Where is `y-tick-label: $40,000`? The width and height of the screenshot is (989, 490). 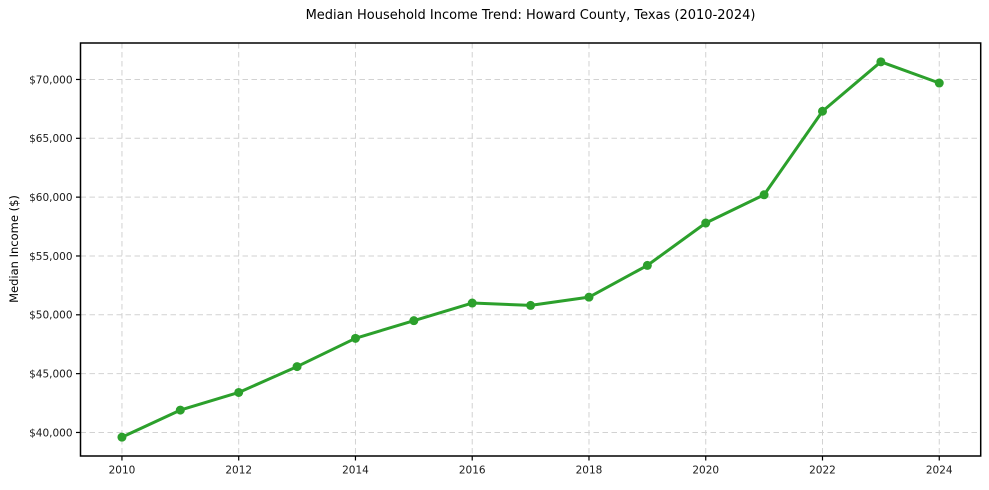 y-tick-label: $40,000 is located at coordinates (50, 433).